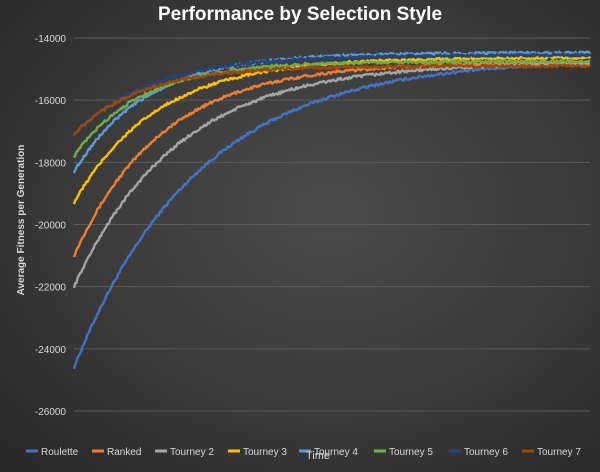 The height and width of the screenshot is (472, 600). Describe the element at coordinates (486, 452) in the screenshot. I see `legend-label: Tourney 6` at that location.